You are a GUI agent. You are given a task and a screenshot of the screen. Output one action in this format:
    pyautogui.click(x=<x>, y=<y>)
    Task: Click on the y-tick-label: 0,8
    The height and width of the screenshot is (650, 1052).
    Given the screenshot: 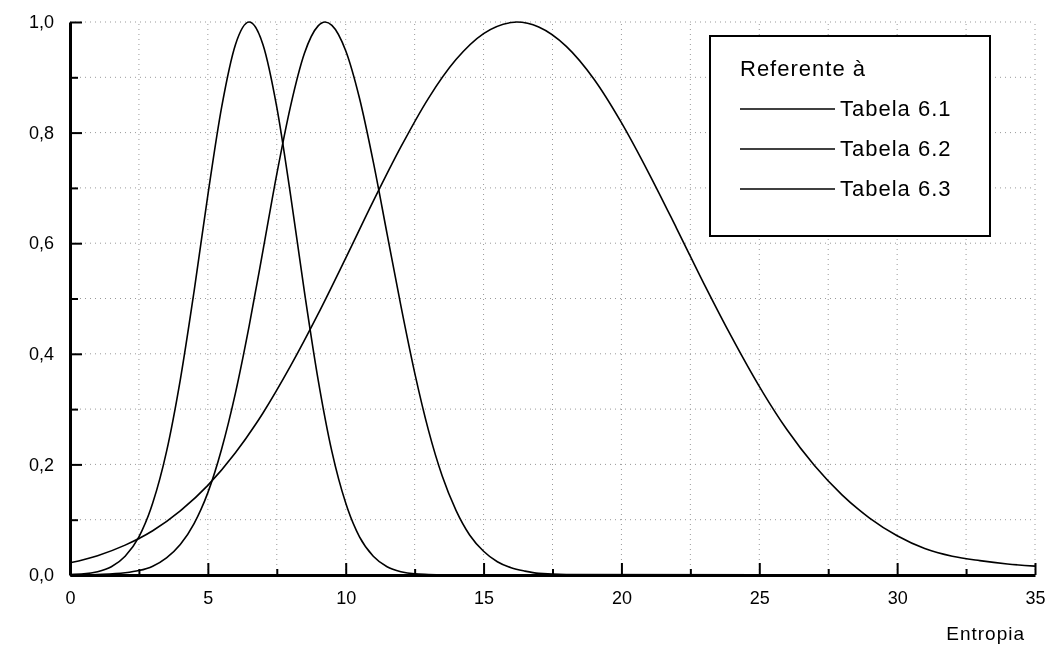 What is the action you would take?
    pyautogui.click(x=41, y=132)
    